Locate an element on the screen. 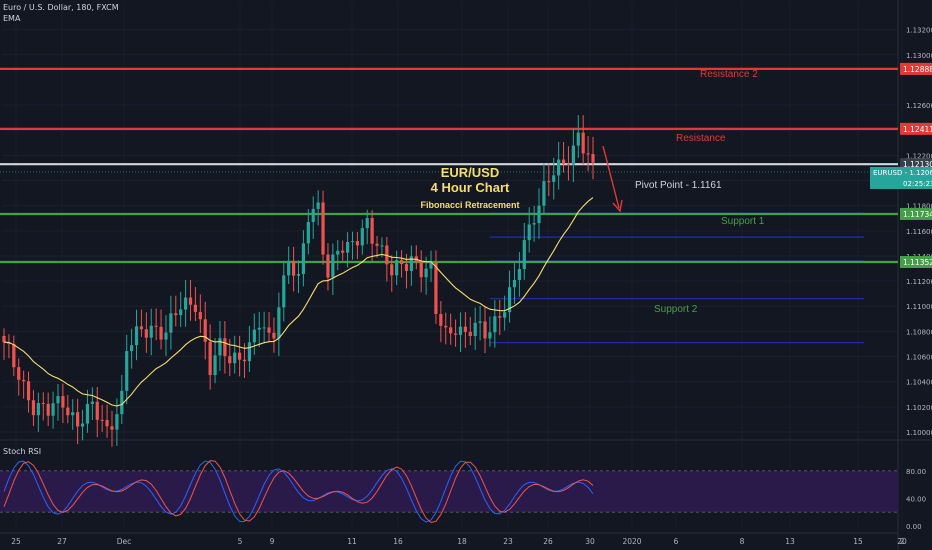 The image size is (932, 550). time-tick: 18 is located at coordinates (462, 541).